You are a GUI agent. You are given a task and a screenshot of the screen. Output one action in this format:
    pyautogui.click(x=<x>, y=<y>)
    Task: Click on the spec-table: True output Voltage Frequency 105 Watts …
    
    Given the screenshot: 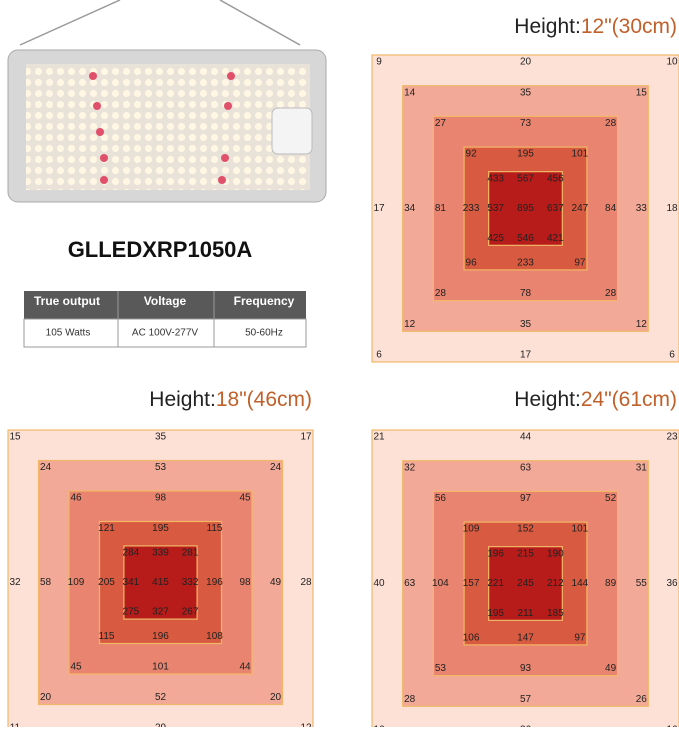 What is the action you would take?
    pyautogui.click(x=165, y=319)
    